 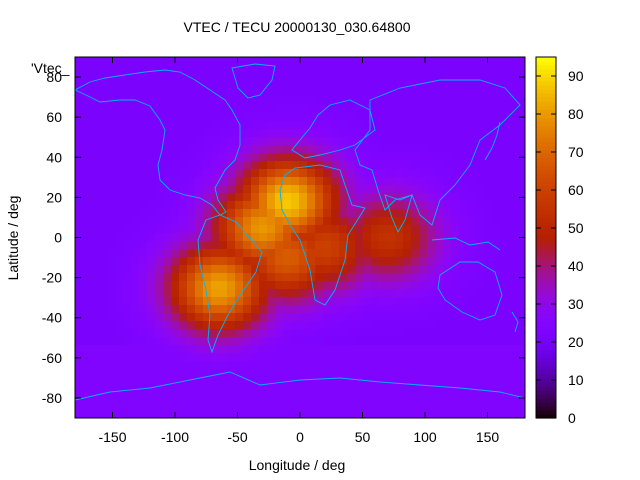 I want to click on colorbar-tick-label: 90, so click(x=576, y=76).